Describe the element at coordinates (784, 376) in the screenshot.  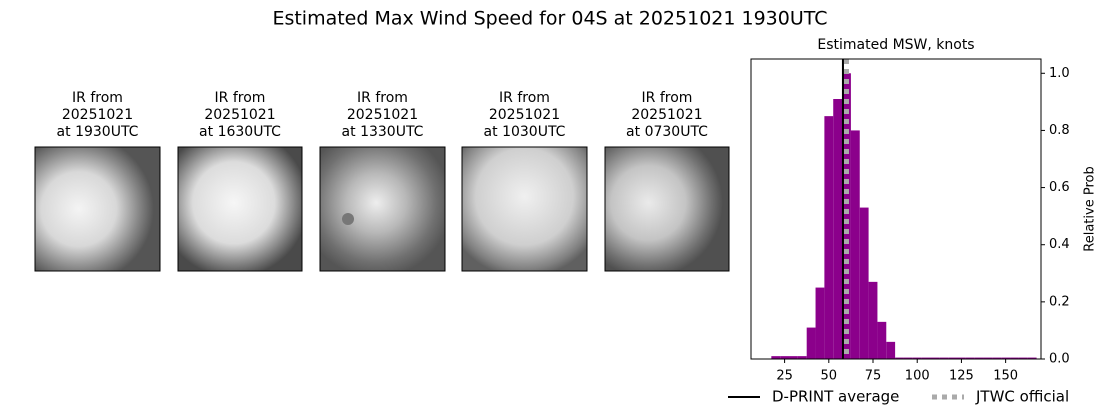
I see `x-tick-label: 25` at that location.